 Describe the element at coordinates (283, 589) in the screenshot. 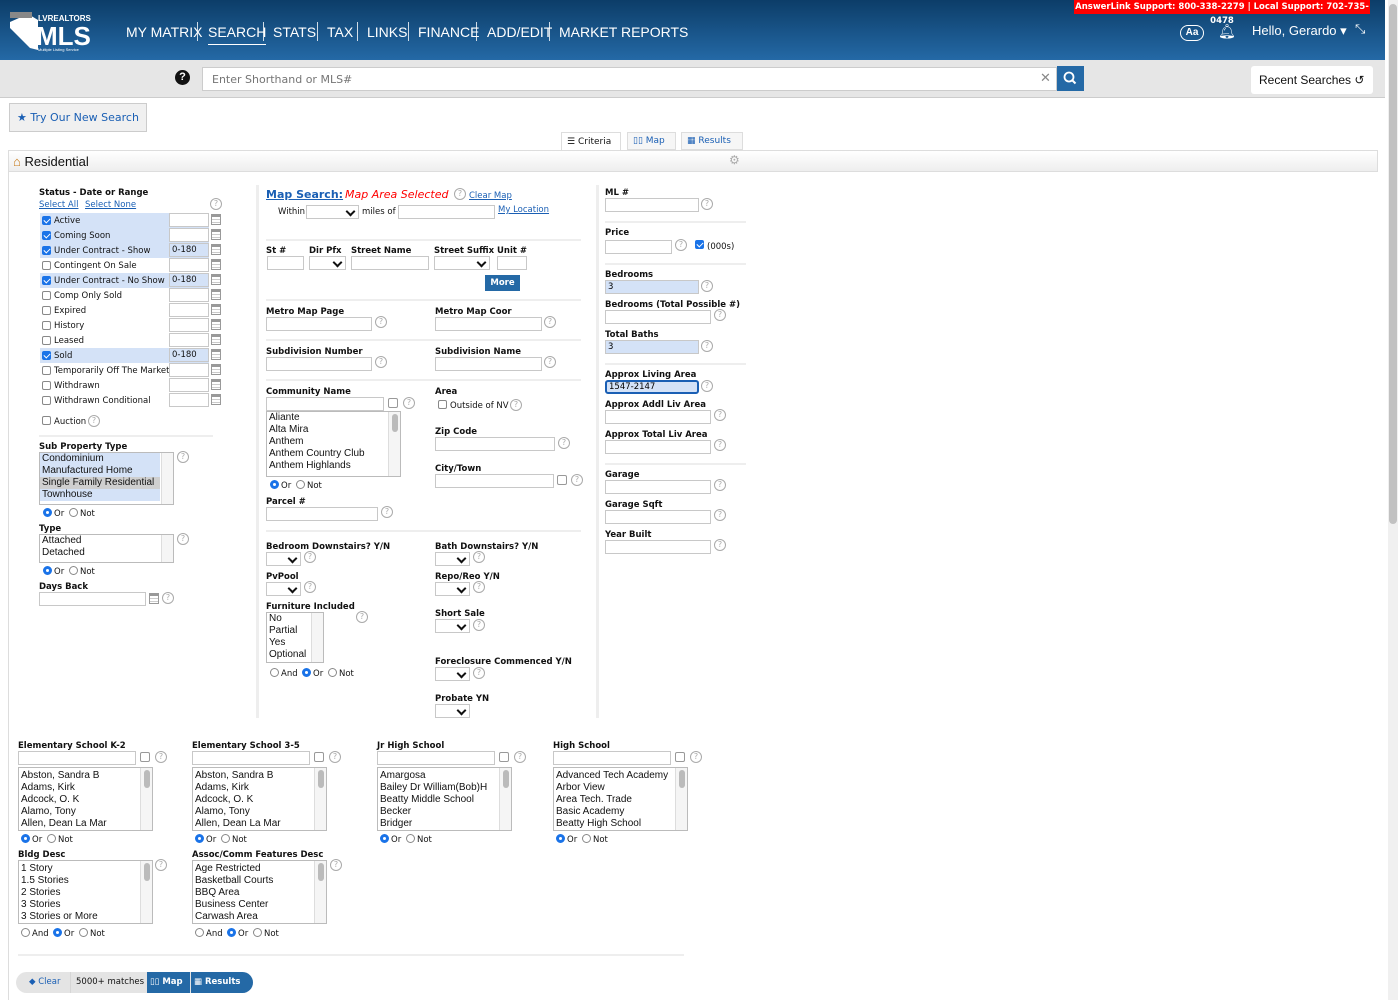

I see `pvpool-select` at that location.